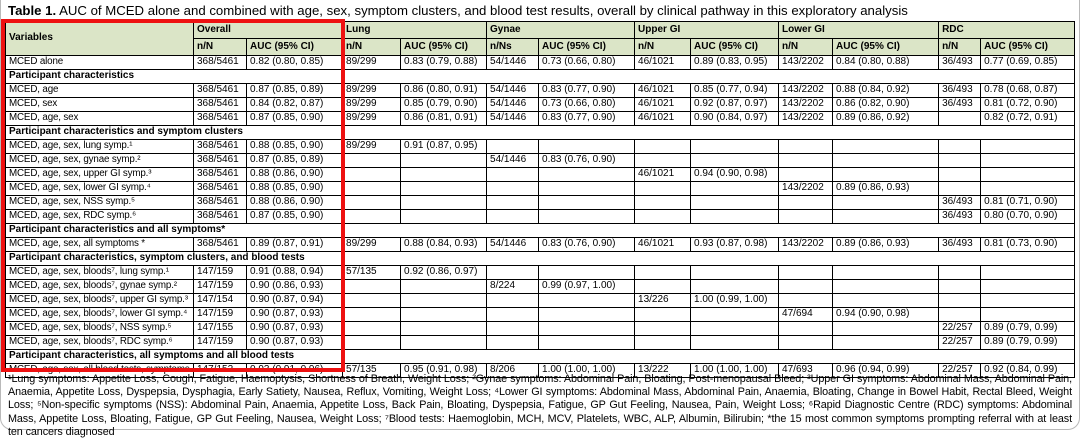 Image resolution: width=1080 pixels, height=439 pixels. I want to click on auc-value-cell: 0.89 (0.87, 0.91), so click(294, 244).